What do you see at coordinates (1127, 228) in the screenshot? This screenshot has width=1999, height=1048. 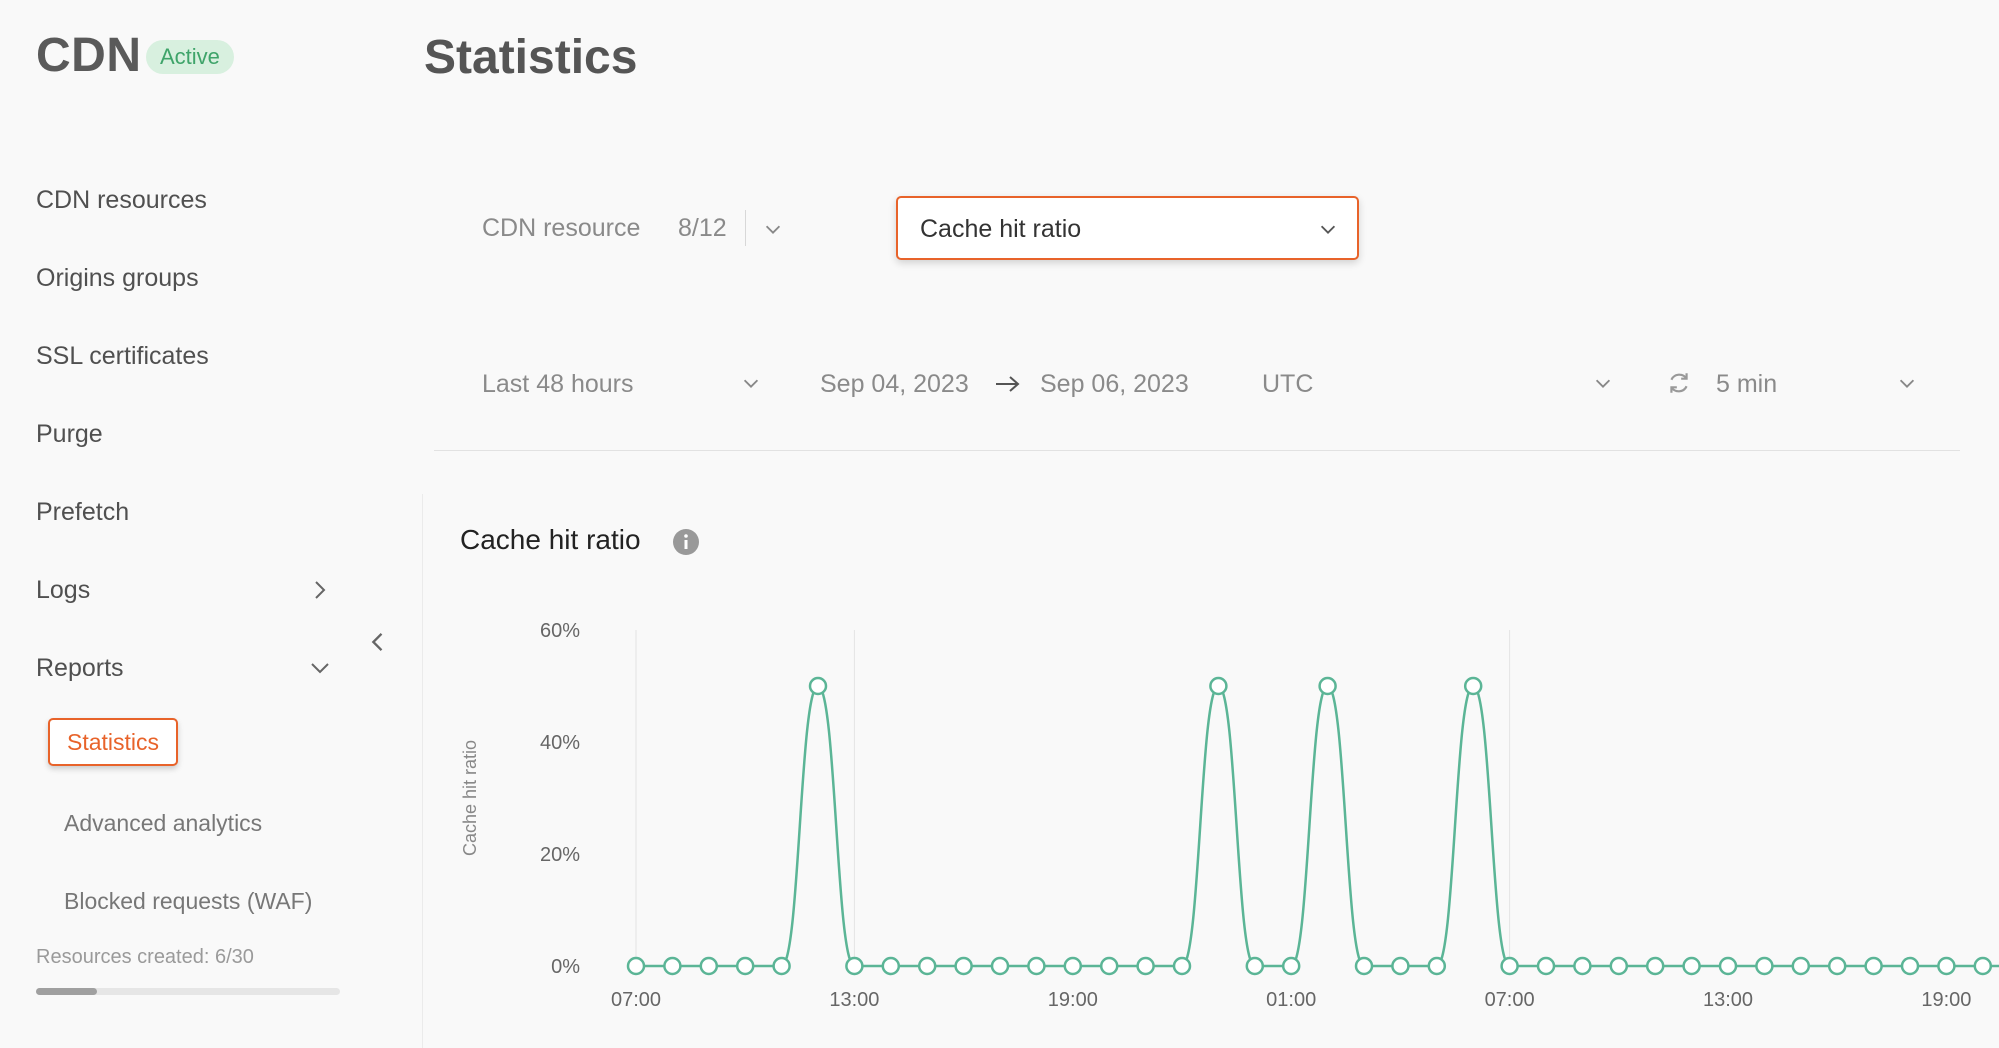 I see `metric-select: Cache hit ratio` at bounding box center [1127, 228].